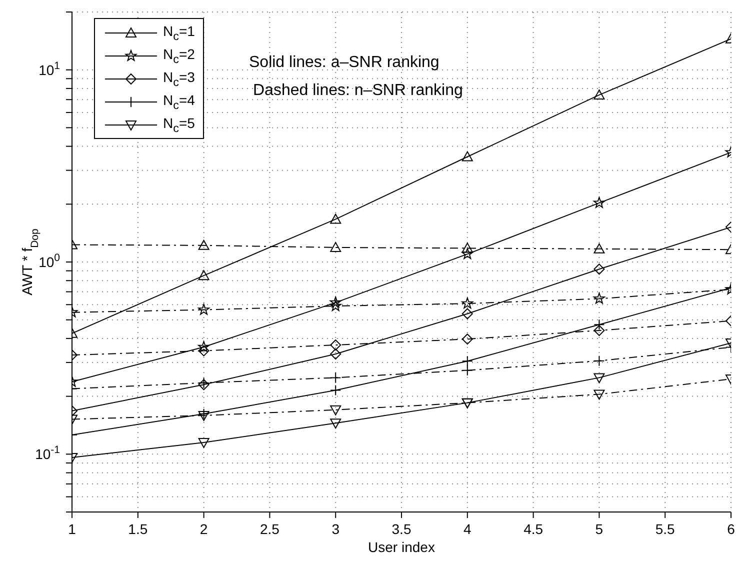 The image size is (743, 578). I want to click on x-tick-label: 2, so click(204, 529).